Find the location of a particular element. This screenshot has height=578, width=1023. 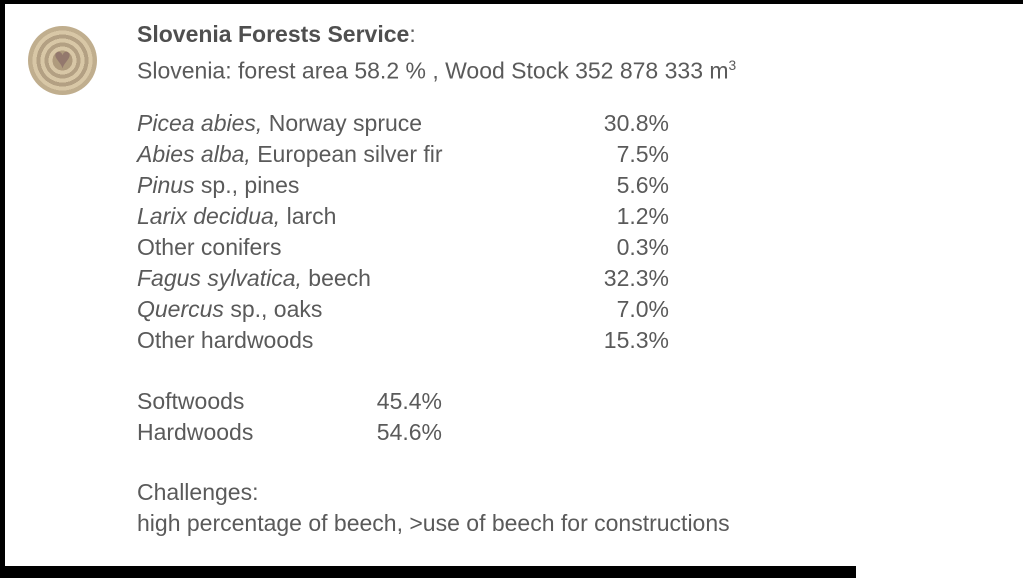

species-percentage: 0.3% is located at coordinates (642, 247).